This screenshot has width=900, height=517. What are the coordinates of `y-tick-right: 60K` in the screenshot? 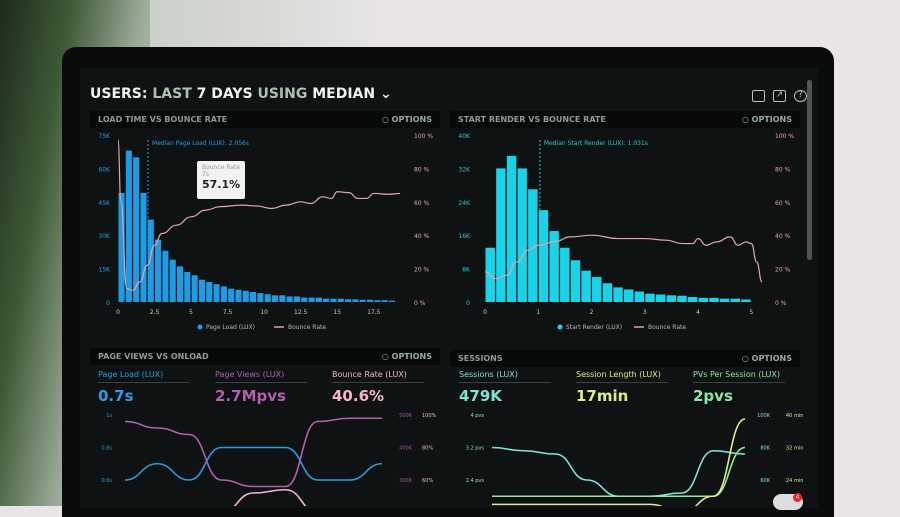 It's located at (765, 481).